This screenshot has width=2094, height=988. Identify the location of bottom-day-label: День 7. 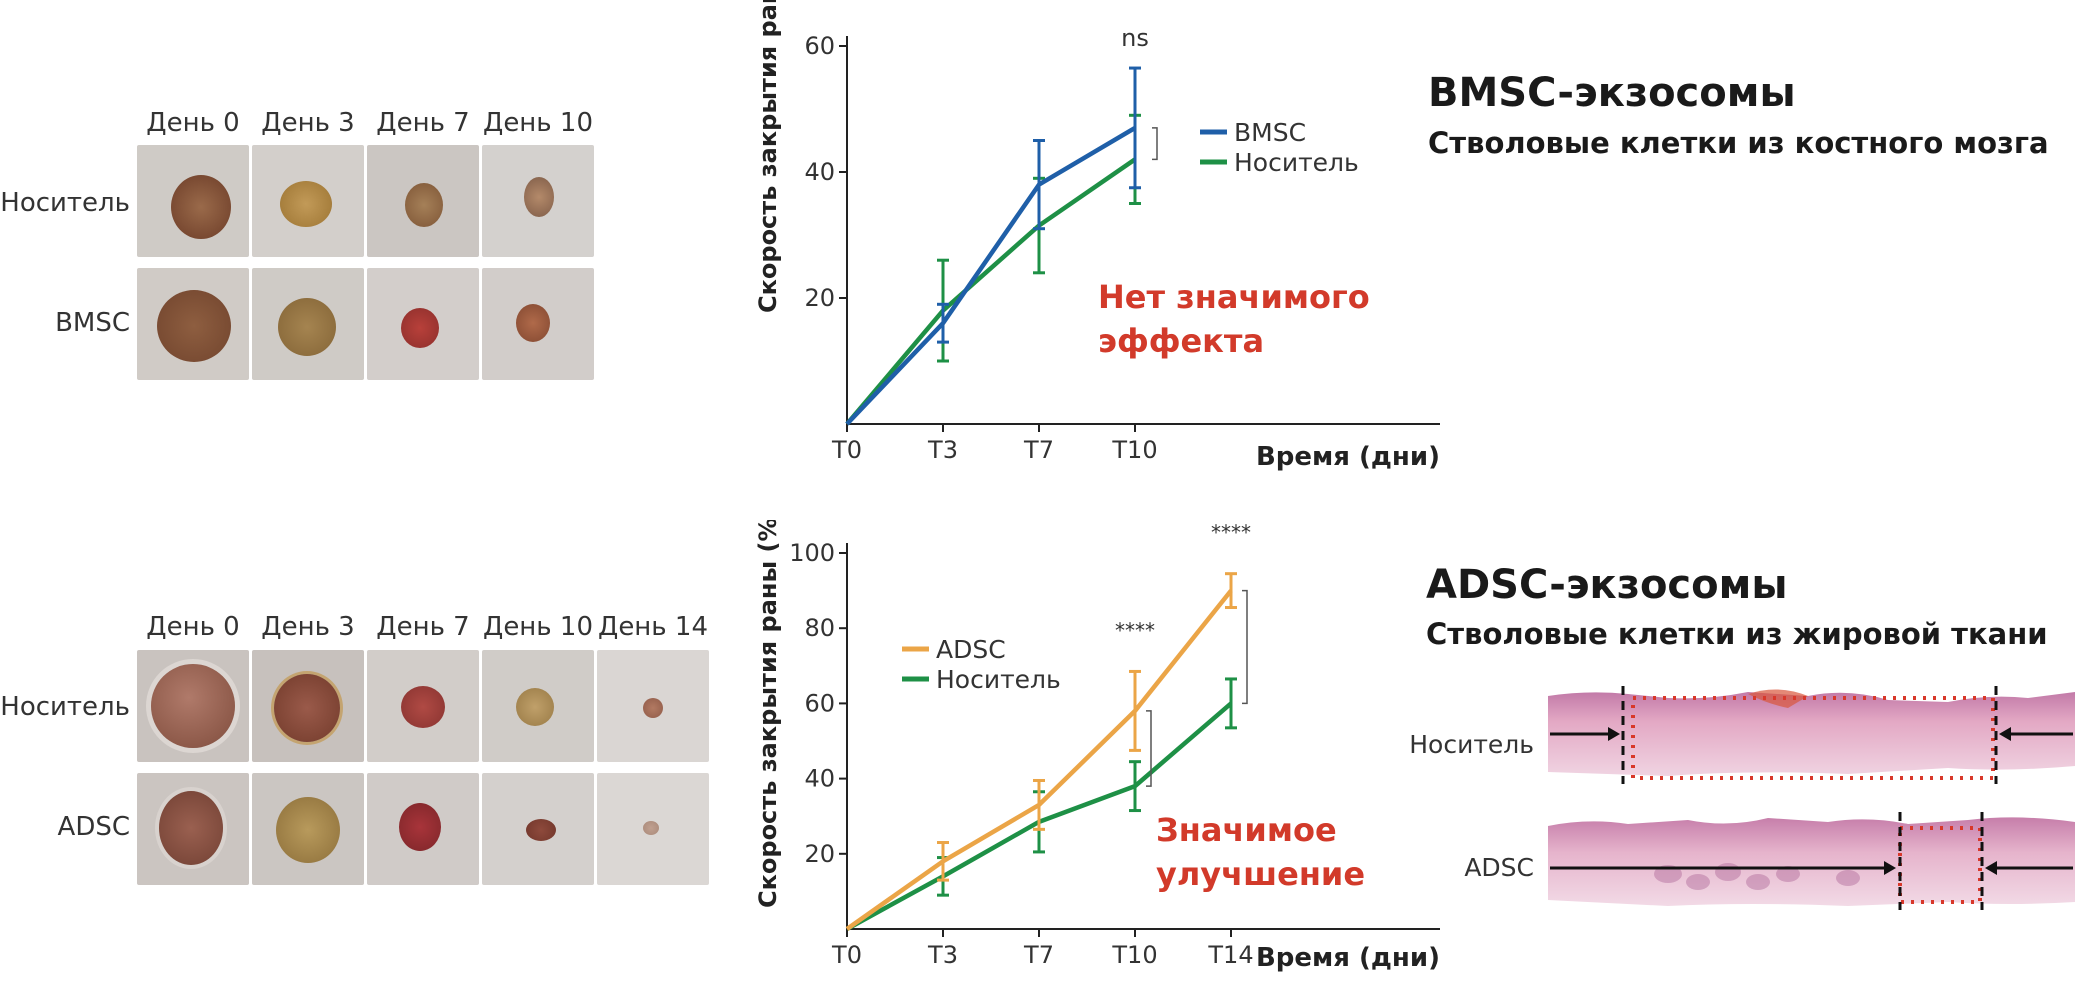
(423, 627).